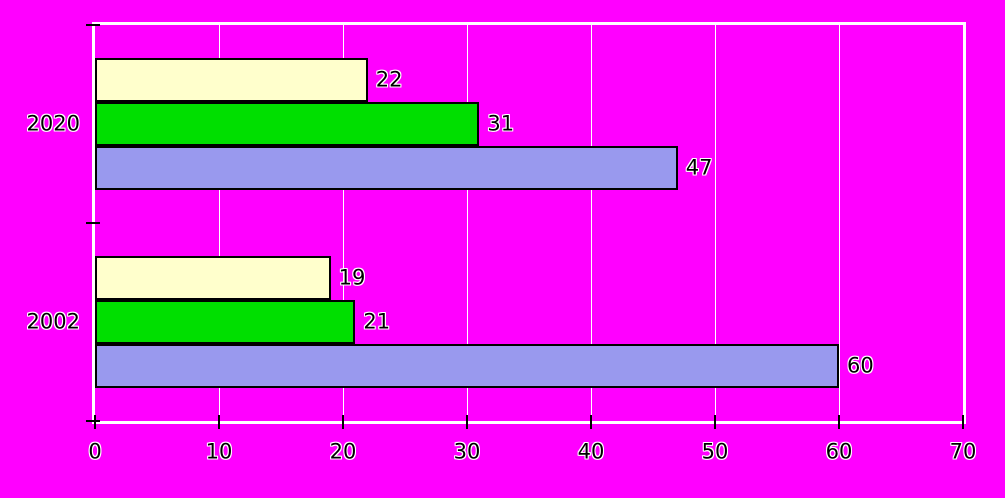  Describe the element at coordinates (343, 451) in the screenshot. I see `x-axis-tick-label-20: 20` at that location.